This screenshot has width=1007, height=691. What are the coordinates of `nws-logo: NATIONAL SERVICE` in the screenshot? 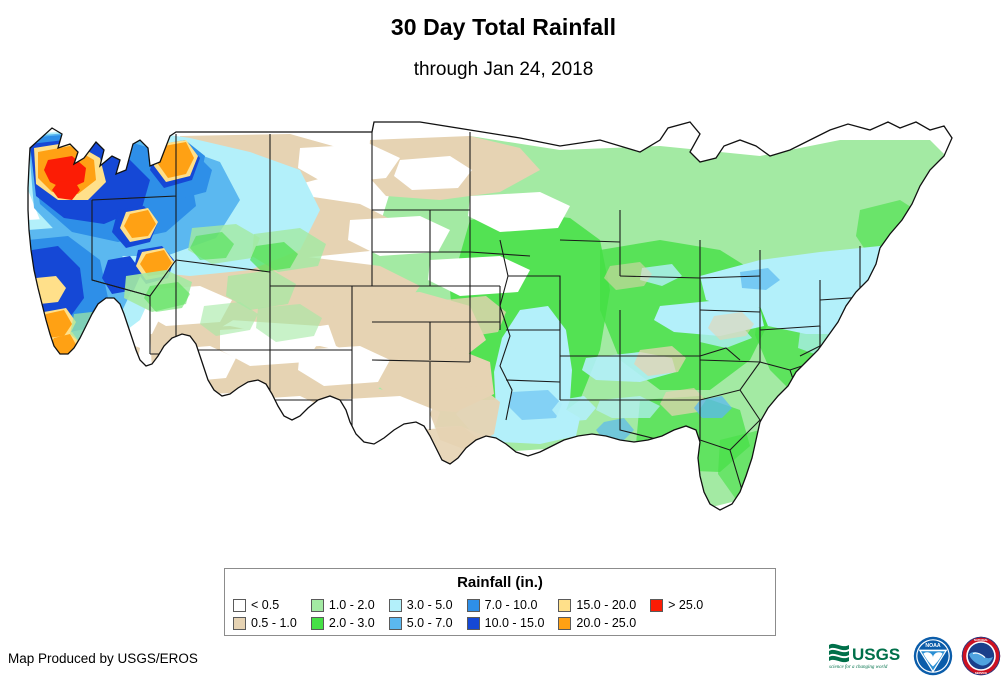 It's located at (981, 656).